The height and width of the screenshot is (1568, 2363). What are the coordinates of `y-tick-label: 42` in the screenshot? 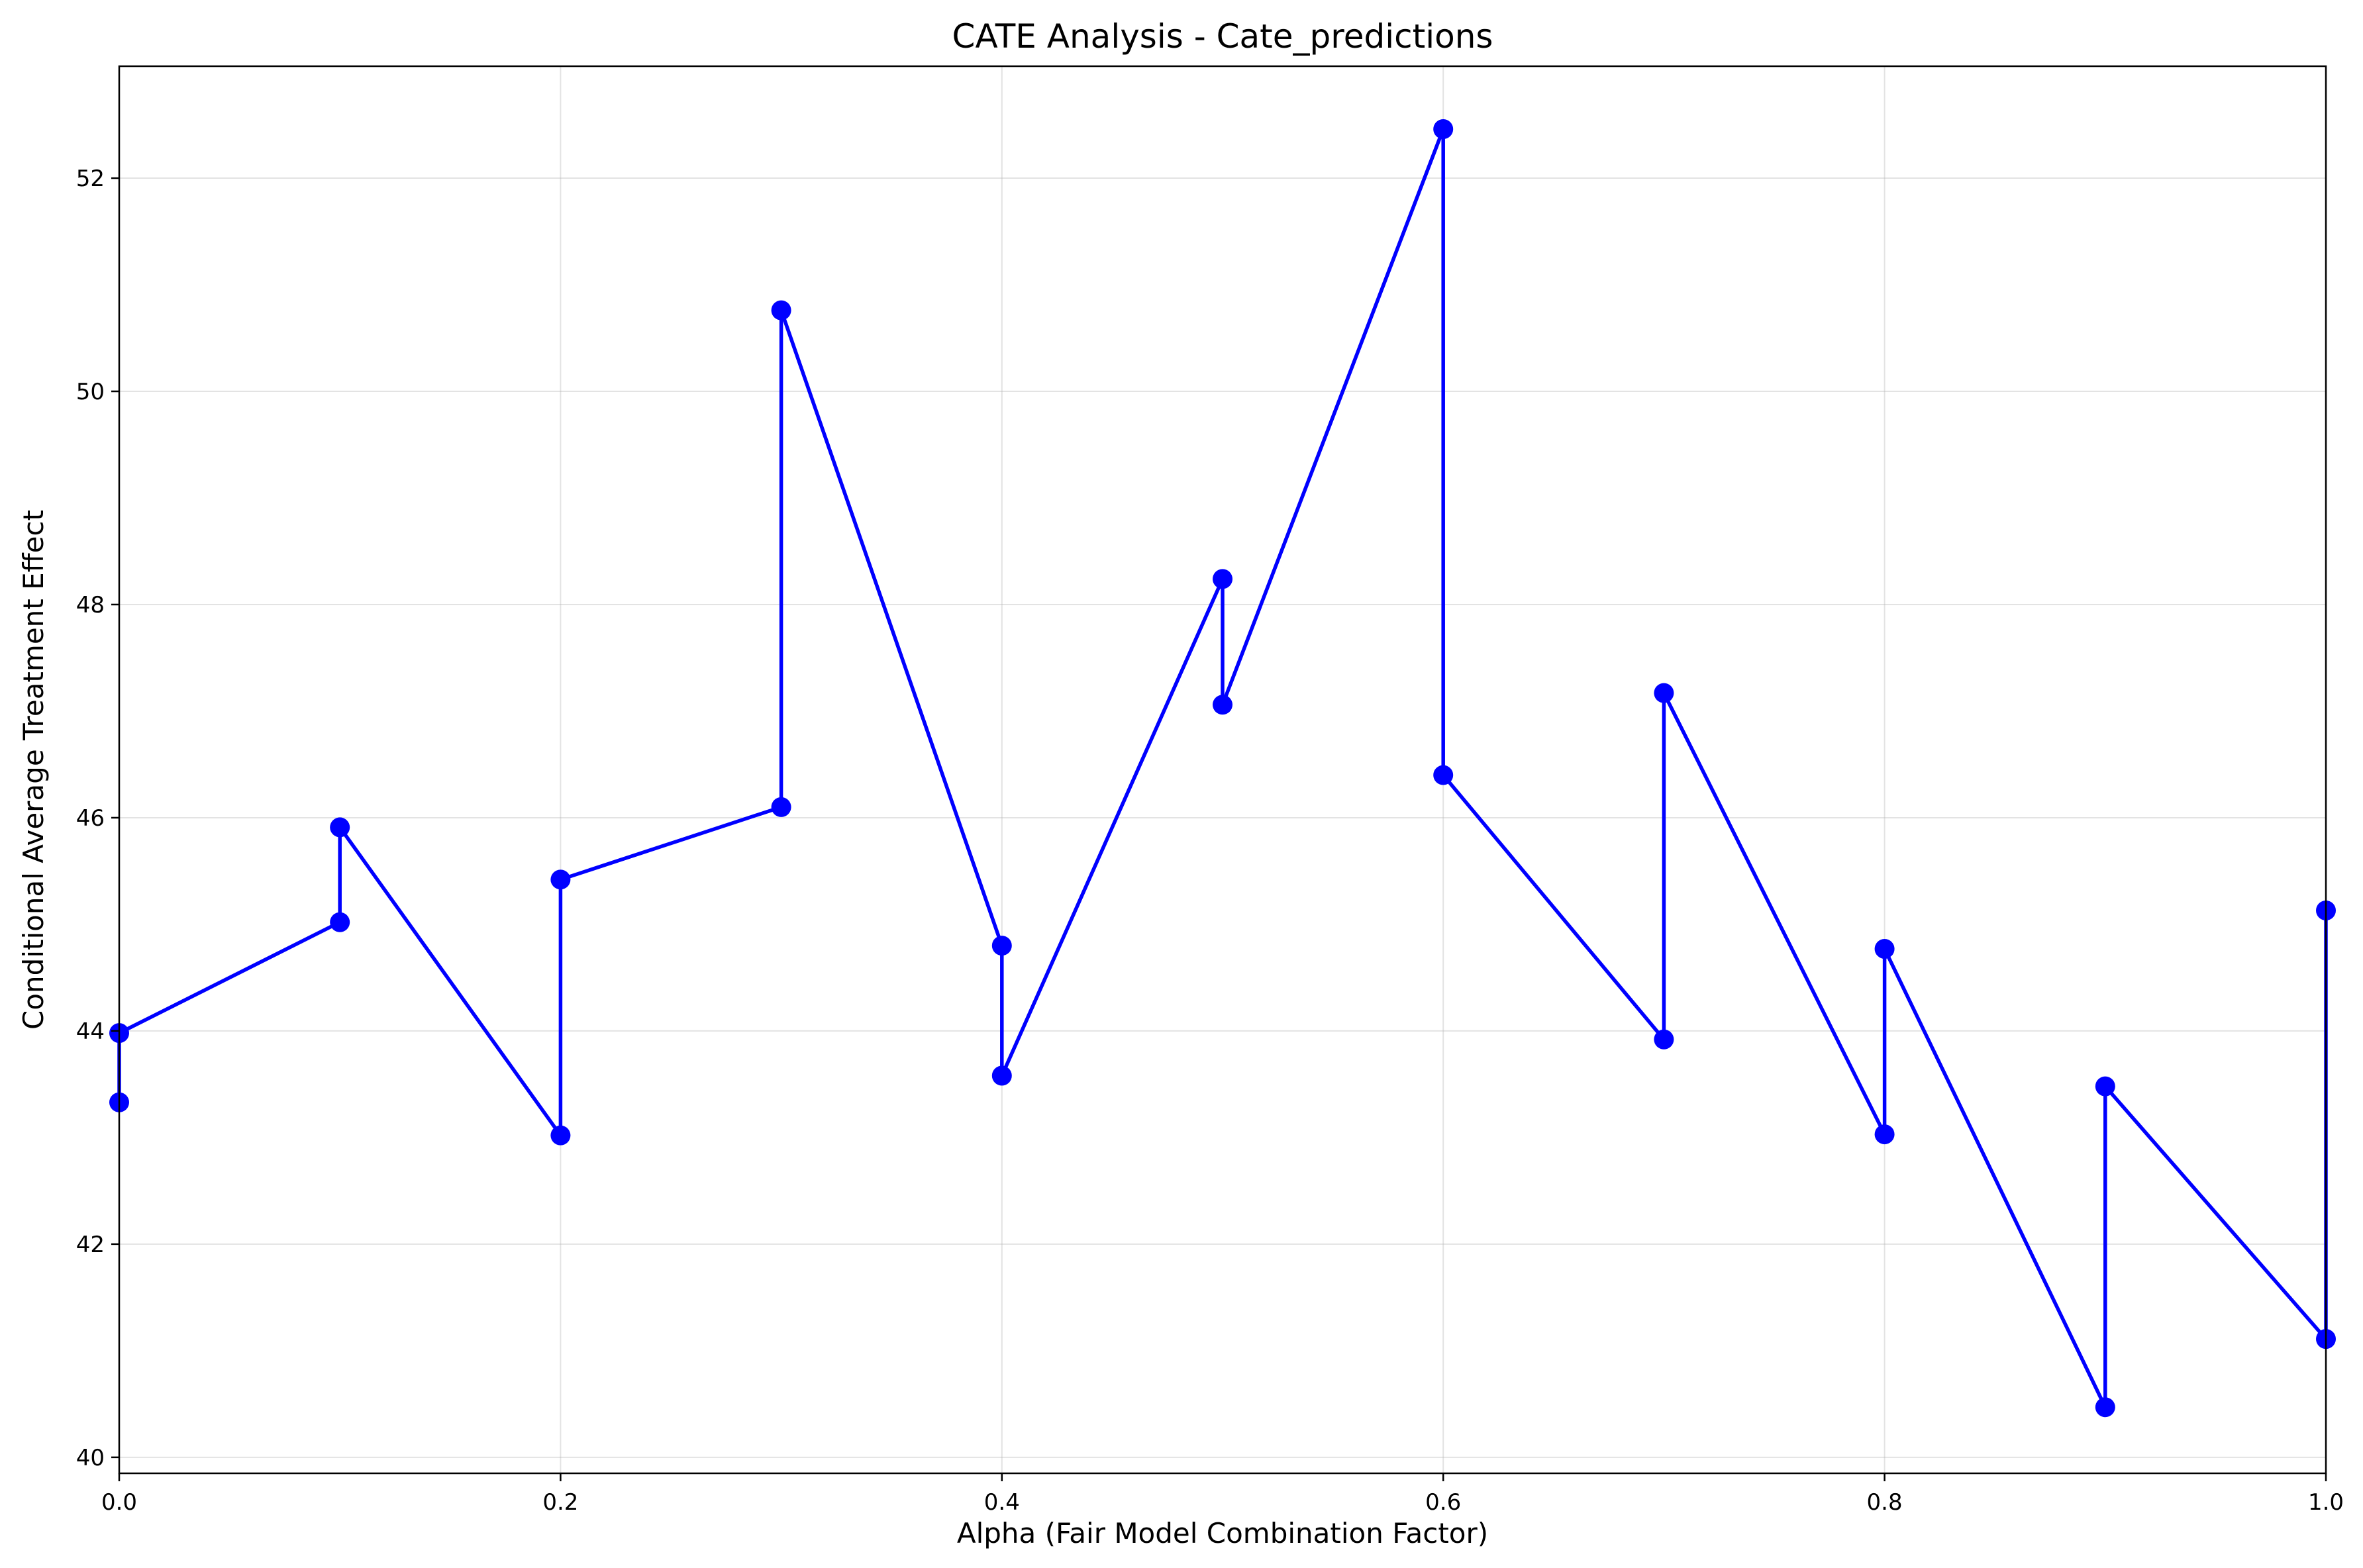 It's located at (90, 1245).